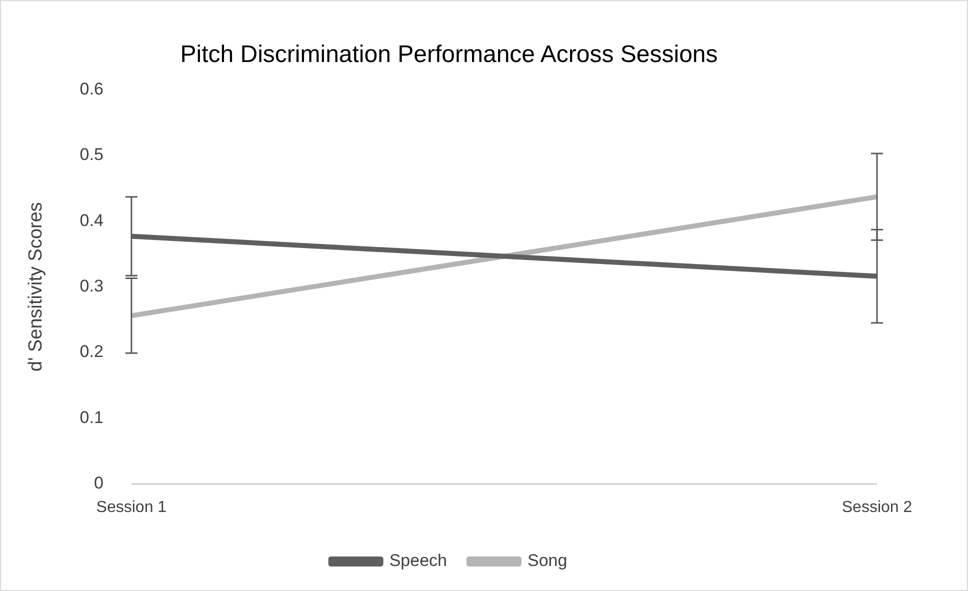 This screenshot has height=591, width=968. I want to click on x-tick-label: Session 2, so click(877, 507).